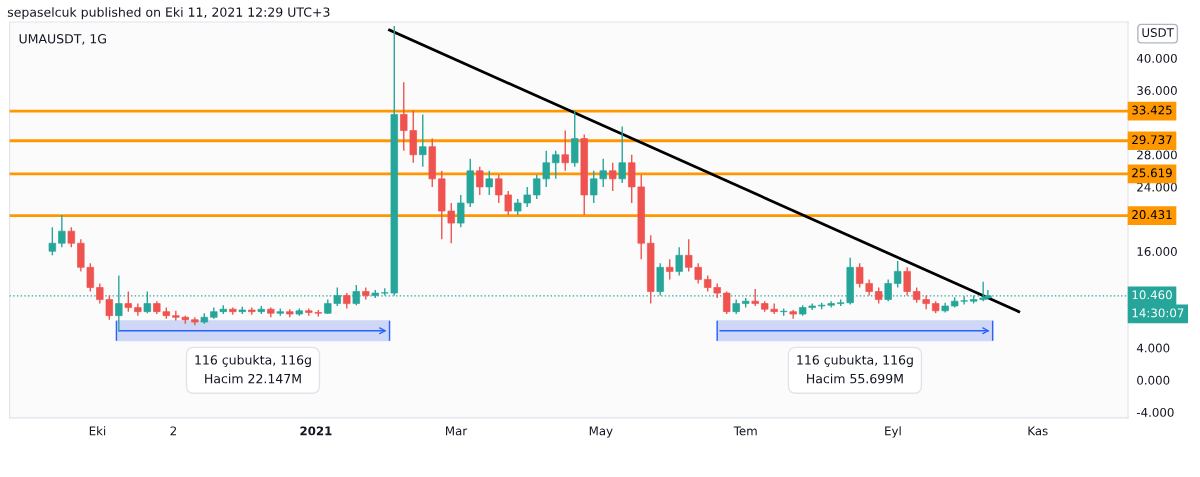 This screenshot has height=477, width=1200. Describe the element at coordinates (1152, 110) in the screenshot. I see `ref-line-label: 33.425` at that location.